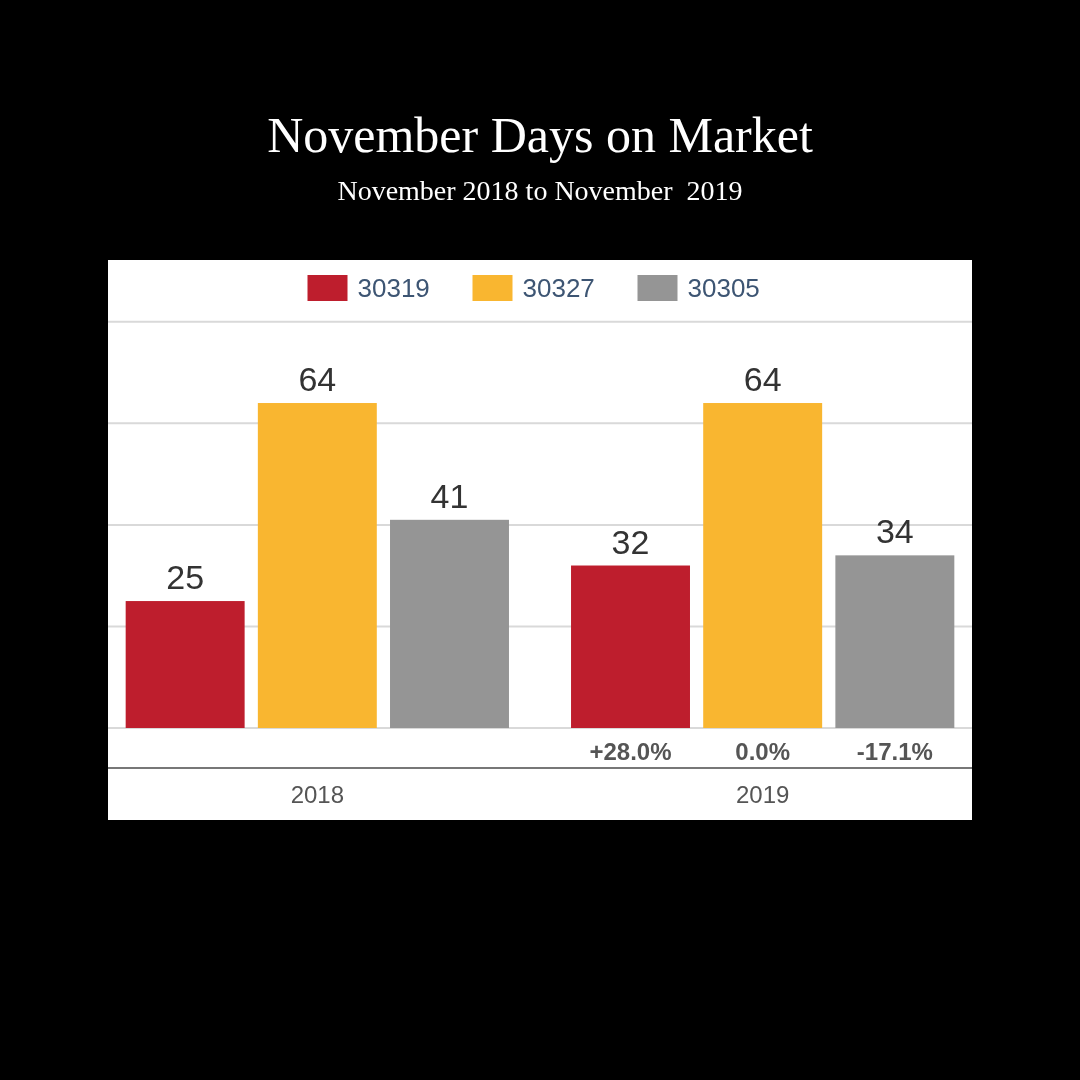 The width and height of the screenshot is (1080, 1080). I want to click on data-label: 32, so click(630, 541).